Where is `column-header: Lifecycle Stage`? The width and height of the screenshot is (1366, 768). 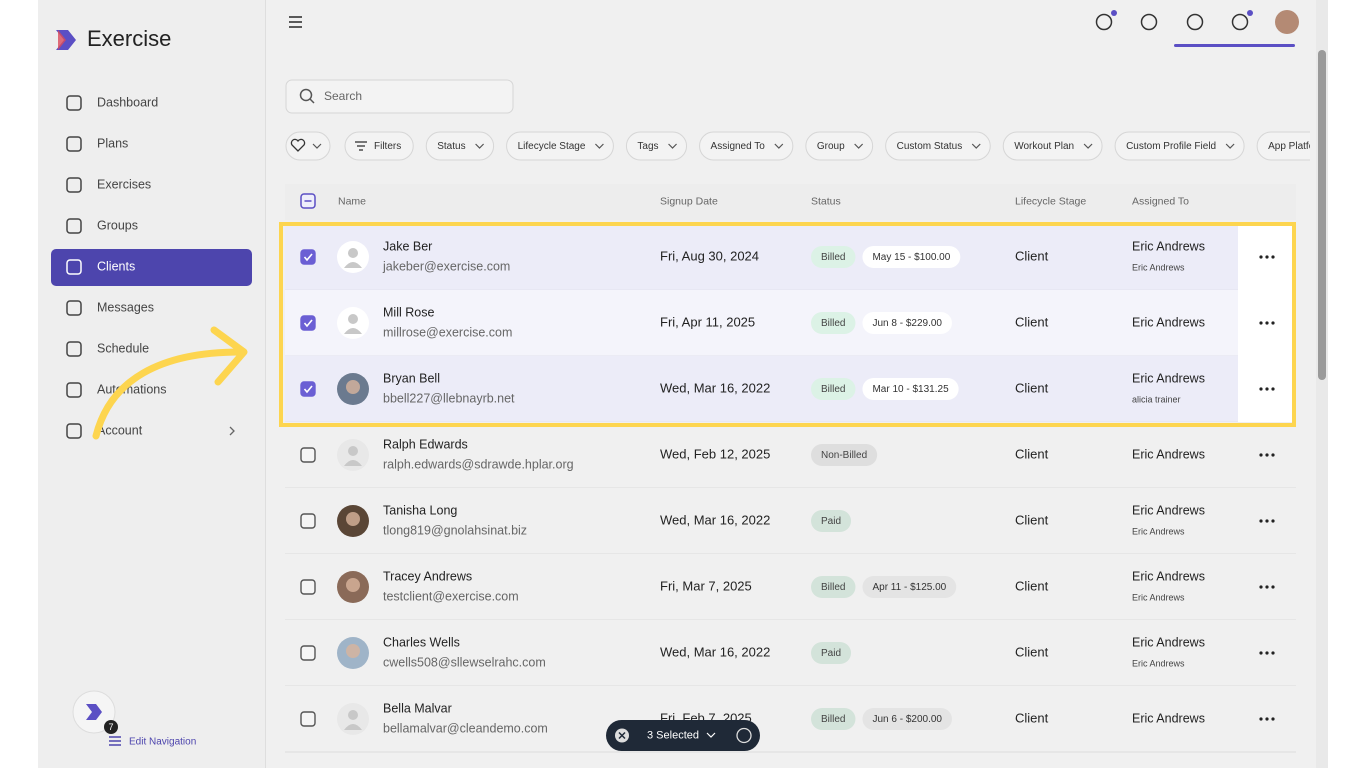 column-header: Lifecycle Stage is located at coordinates (1050, 201).